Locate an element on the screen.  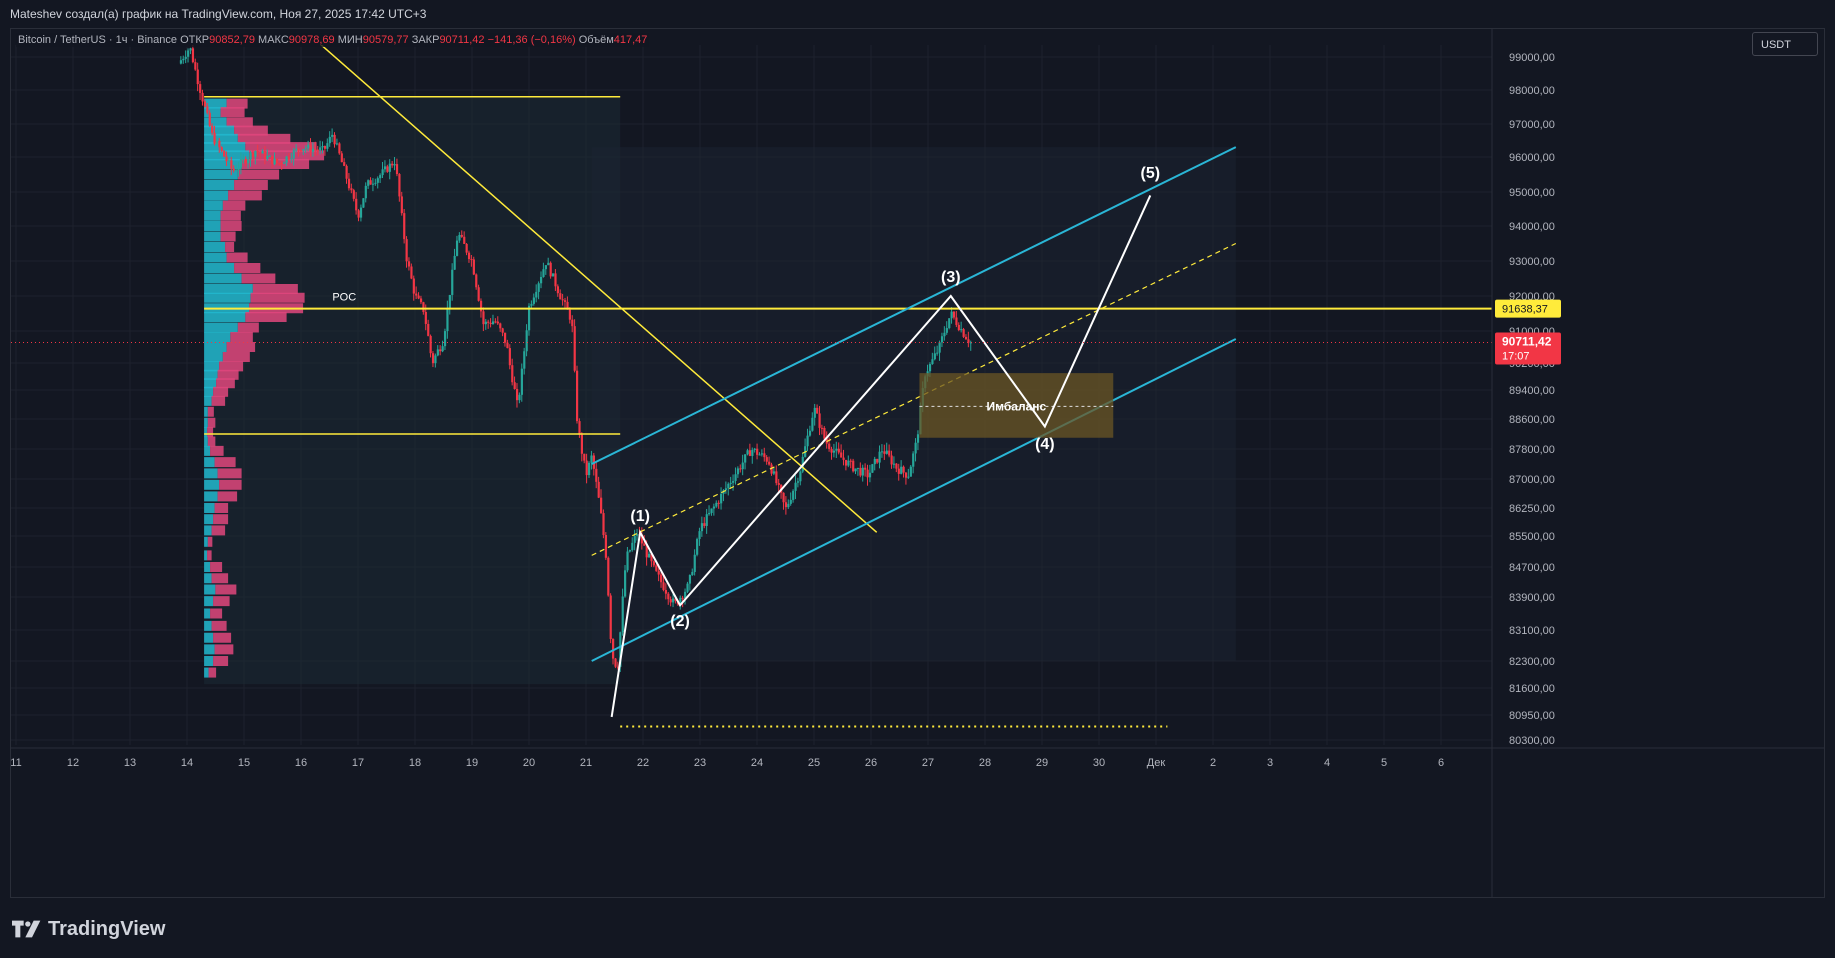
tradingview-brand: TradingView is located at coordinates (88, 929).